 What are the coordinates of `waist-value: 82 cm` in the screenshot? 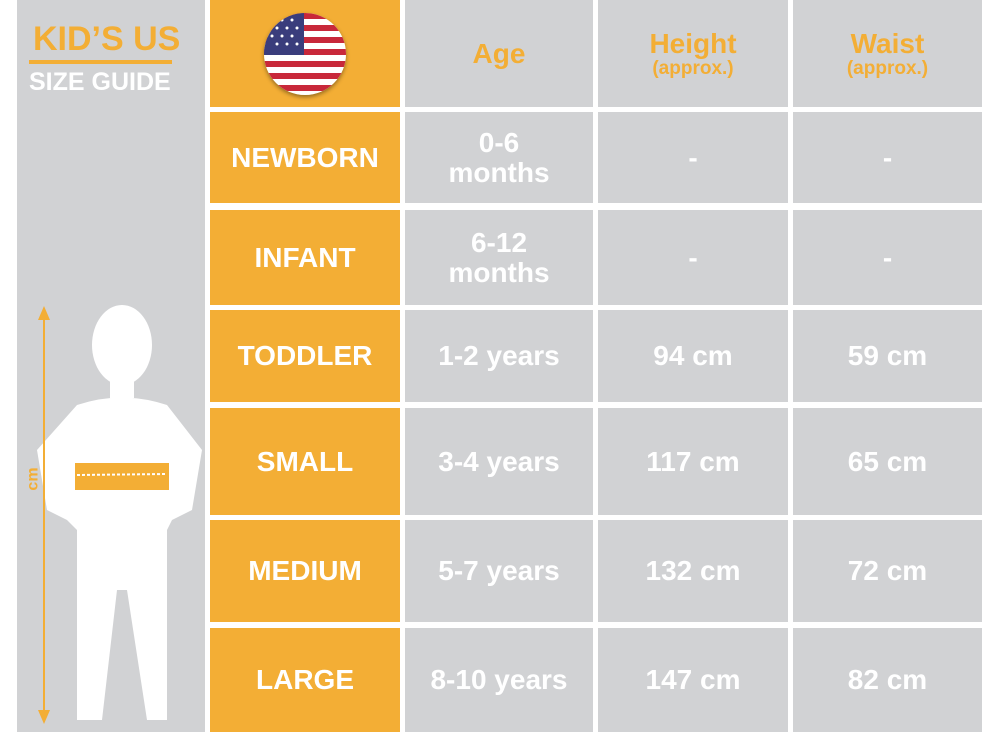 It's located at (887, 679).